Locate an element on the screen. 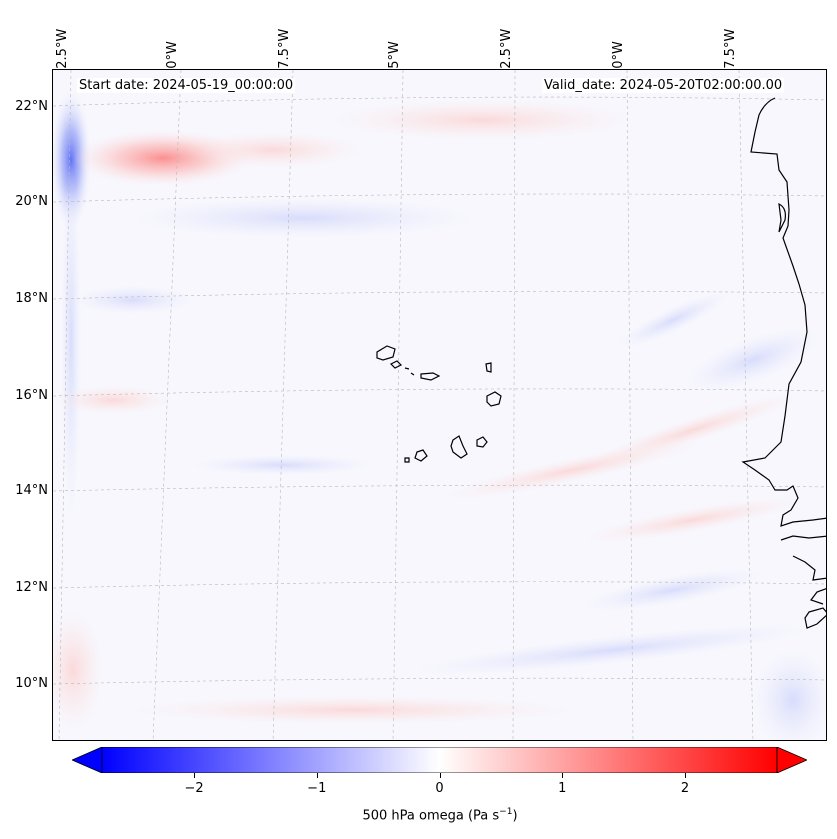  omega-blue-coast is located at coordinates (753, 360).